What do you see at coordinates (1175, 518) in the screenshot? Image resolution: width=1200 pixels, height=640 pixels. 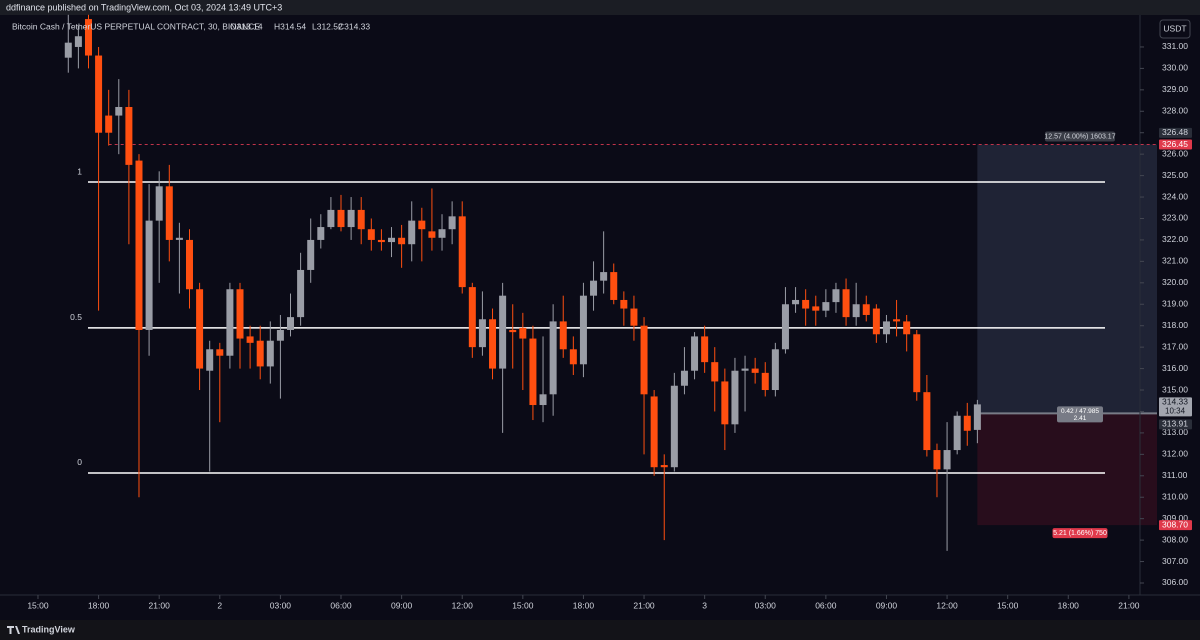 I see `y-tick-label: 309.00` at bounding box center [1175, 518].